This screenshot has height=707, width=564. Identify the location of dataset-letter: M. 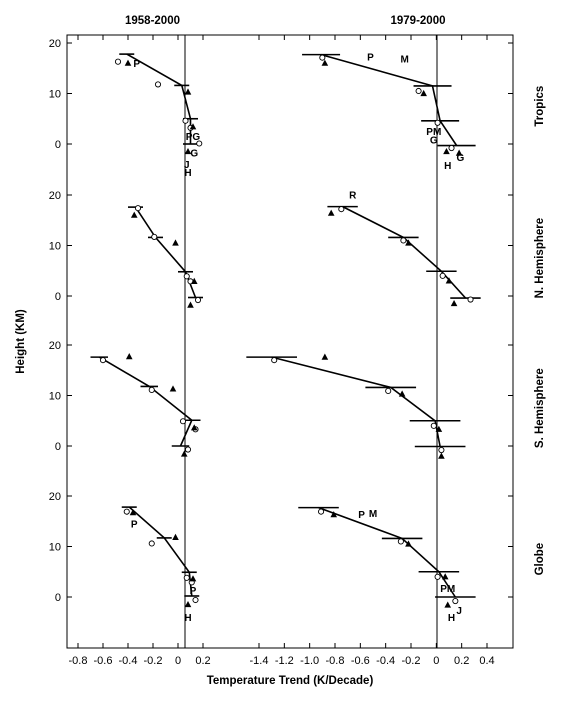
(404, 60).